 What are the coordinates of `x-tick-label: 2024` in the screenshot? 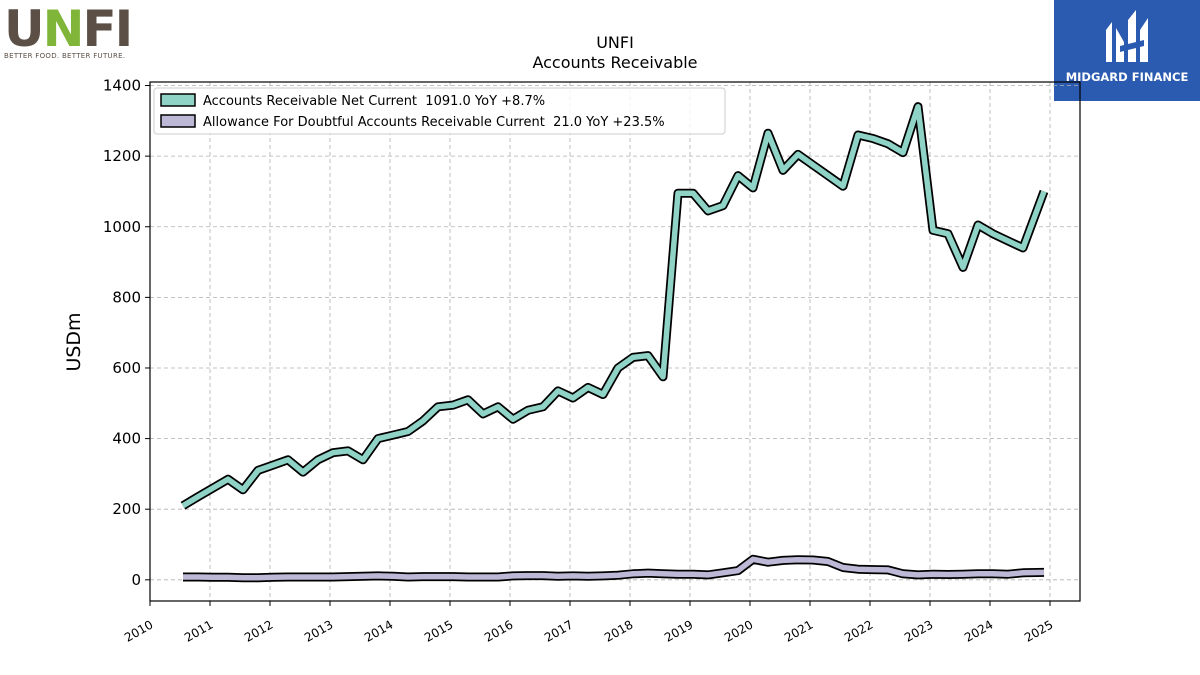 It's located at (978, 630).